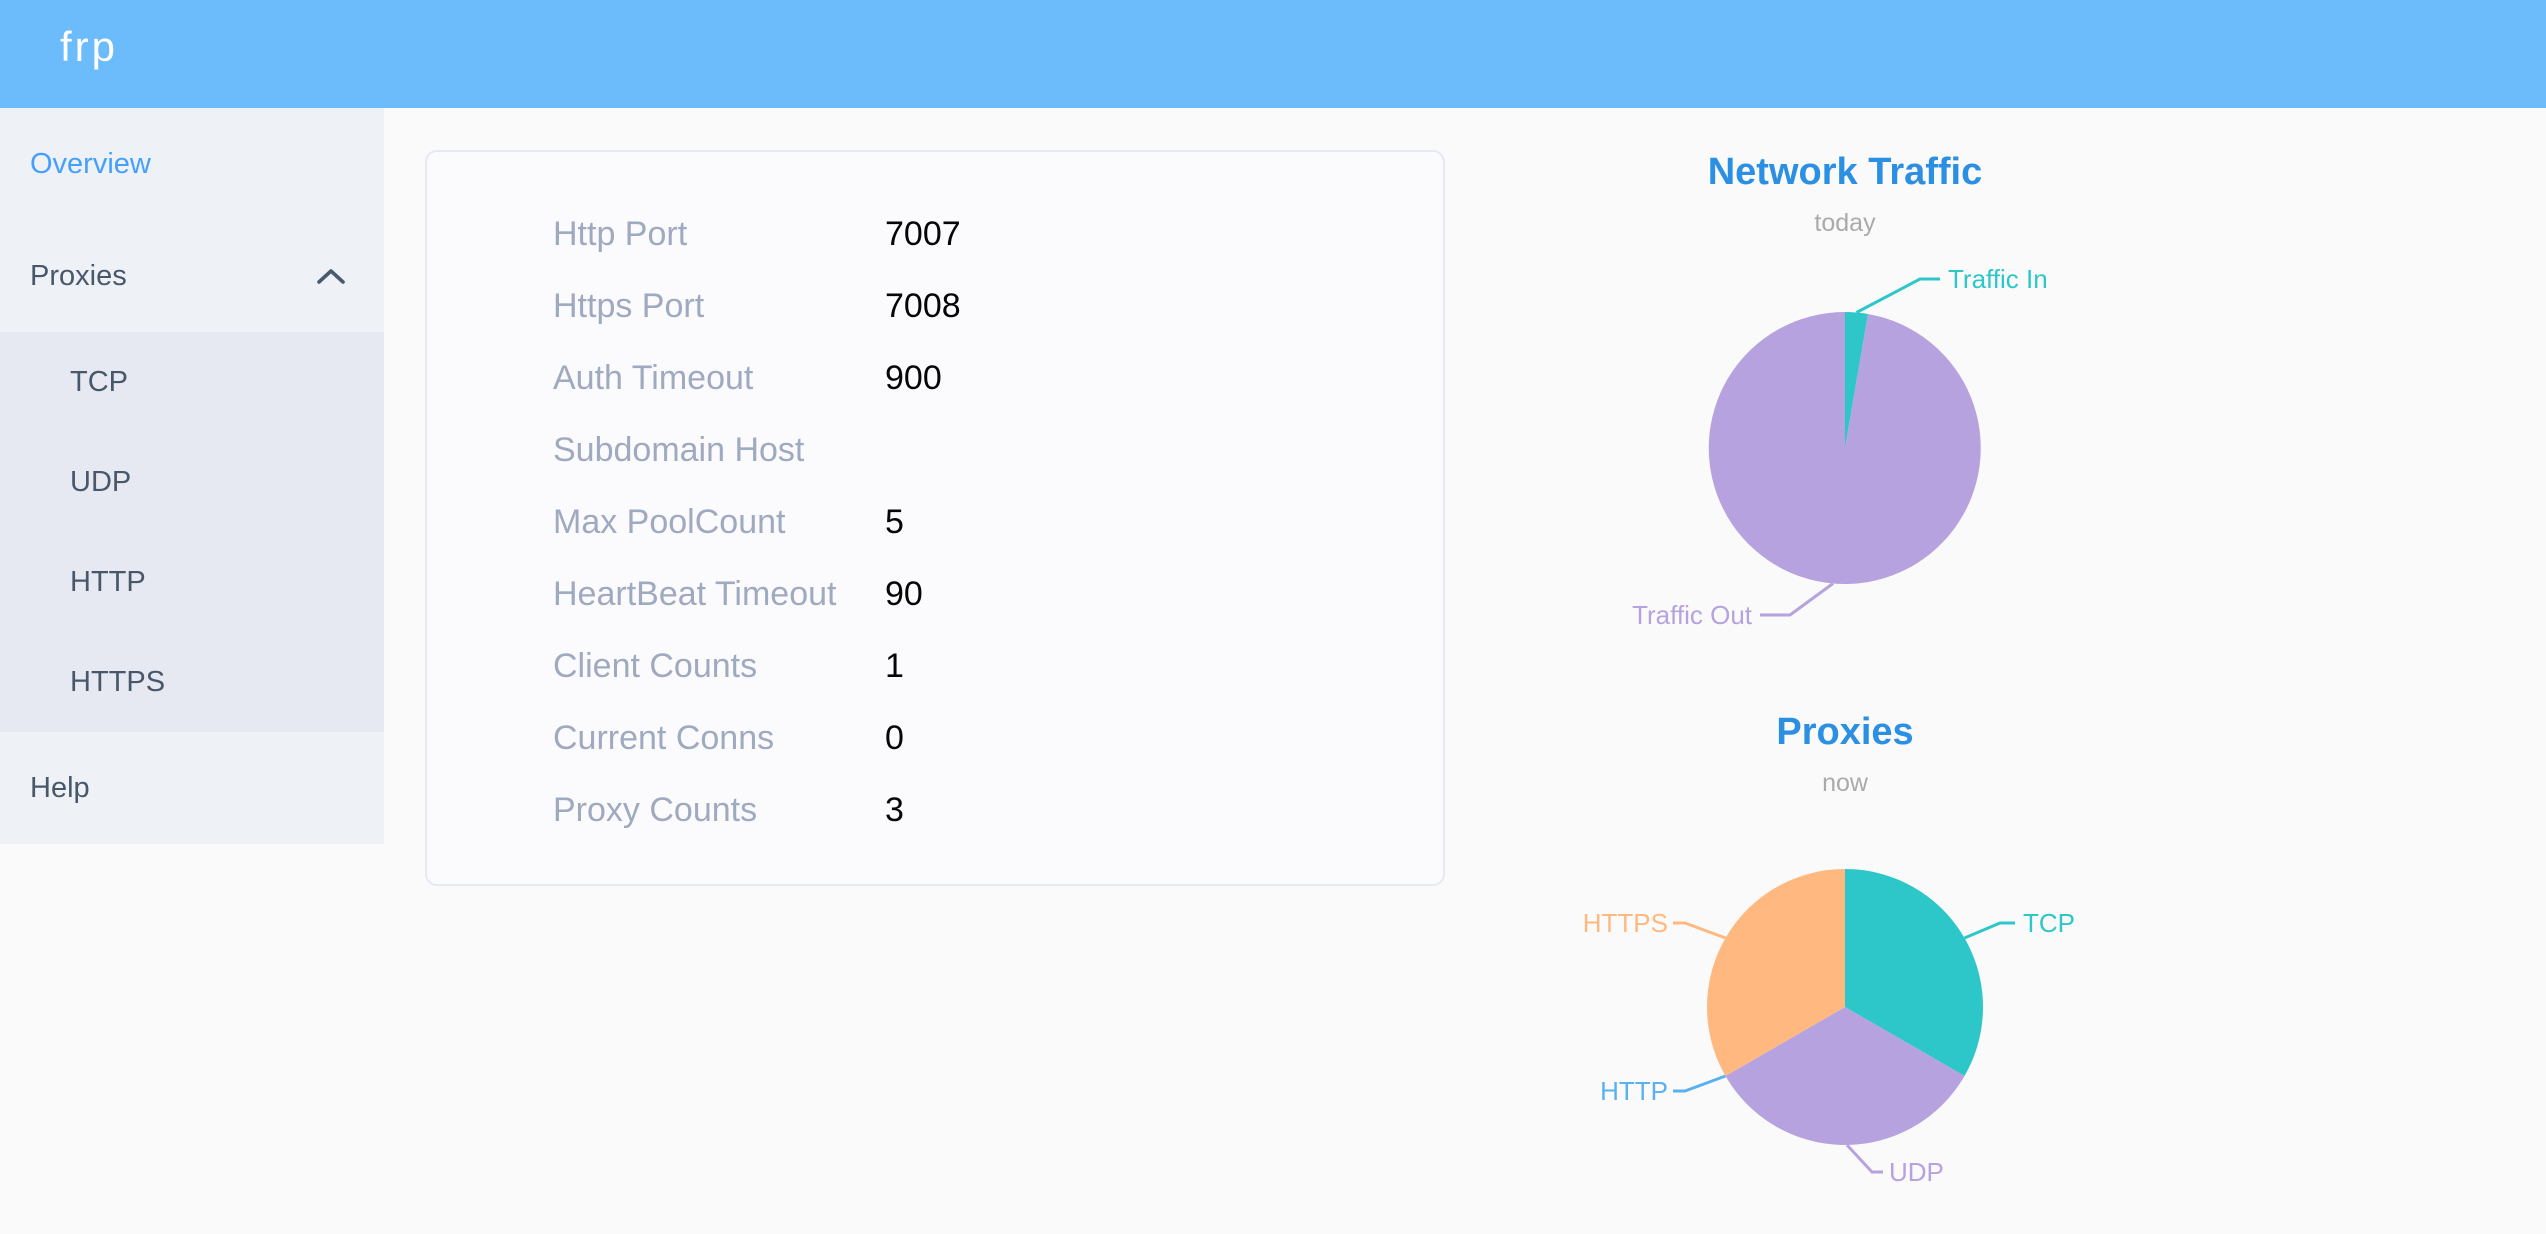 This screenshot has width=2546, height=1234. I want to click on config-value: 7007, so click(923, 233).